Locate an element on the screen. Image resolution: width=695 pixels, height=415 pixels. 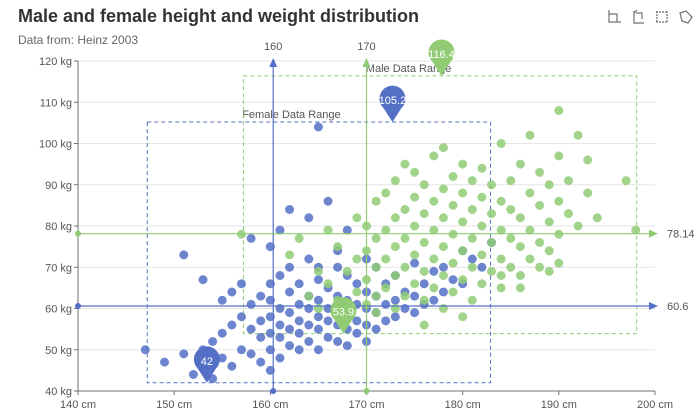
y-tick-label: 40 kg is located at coordinates (58, 392).